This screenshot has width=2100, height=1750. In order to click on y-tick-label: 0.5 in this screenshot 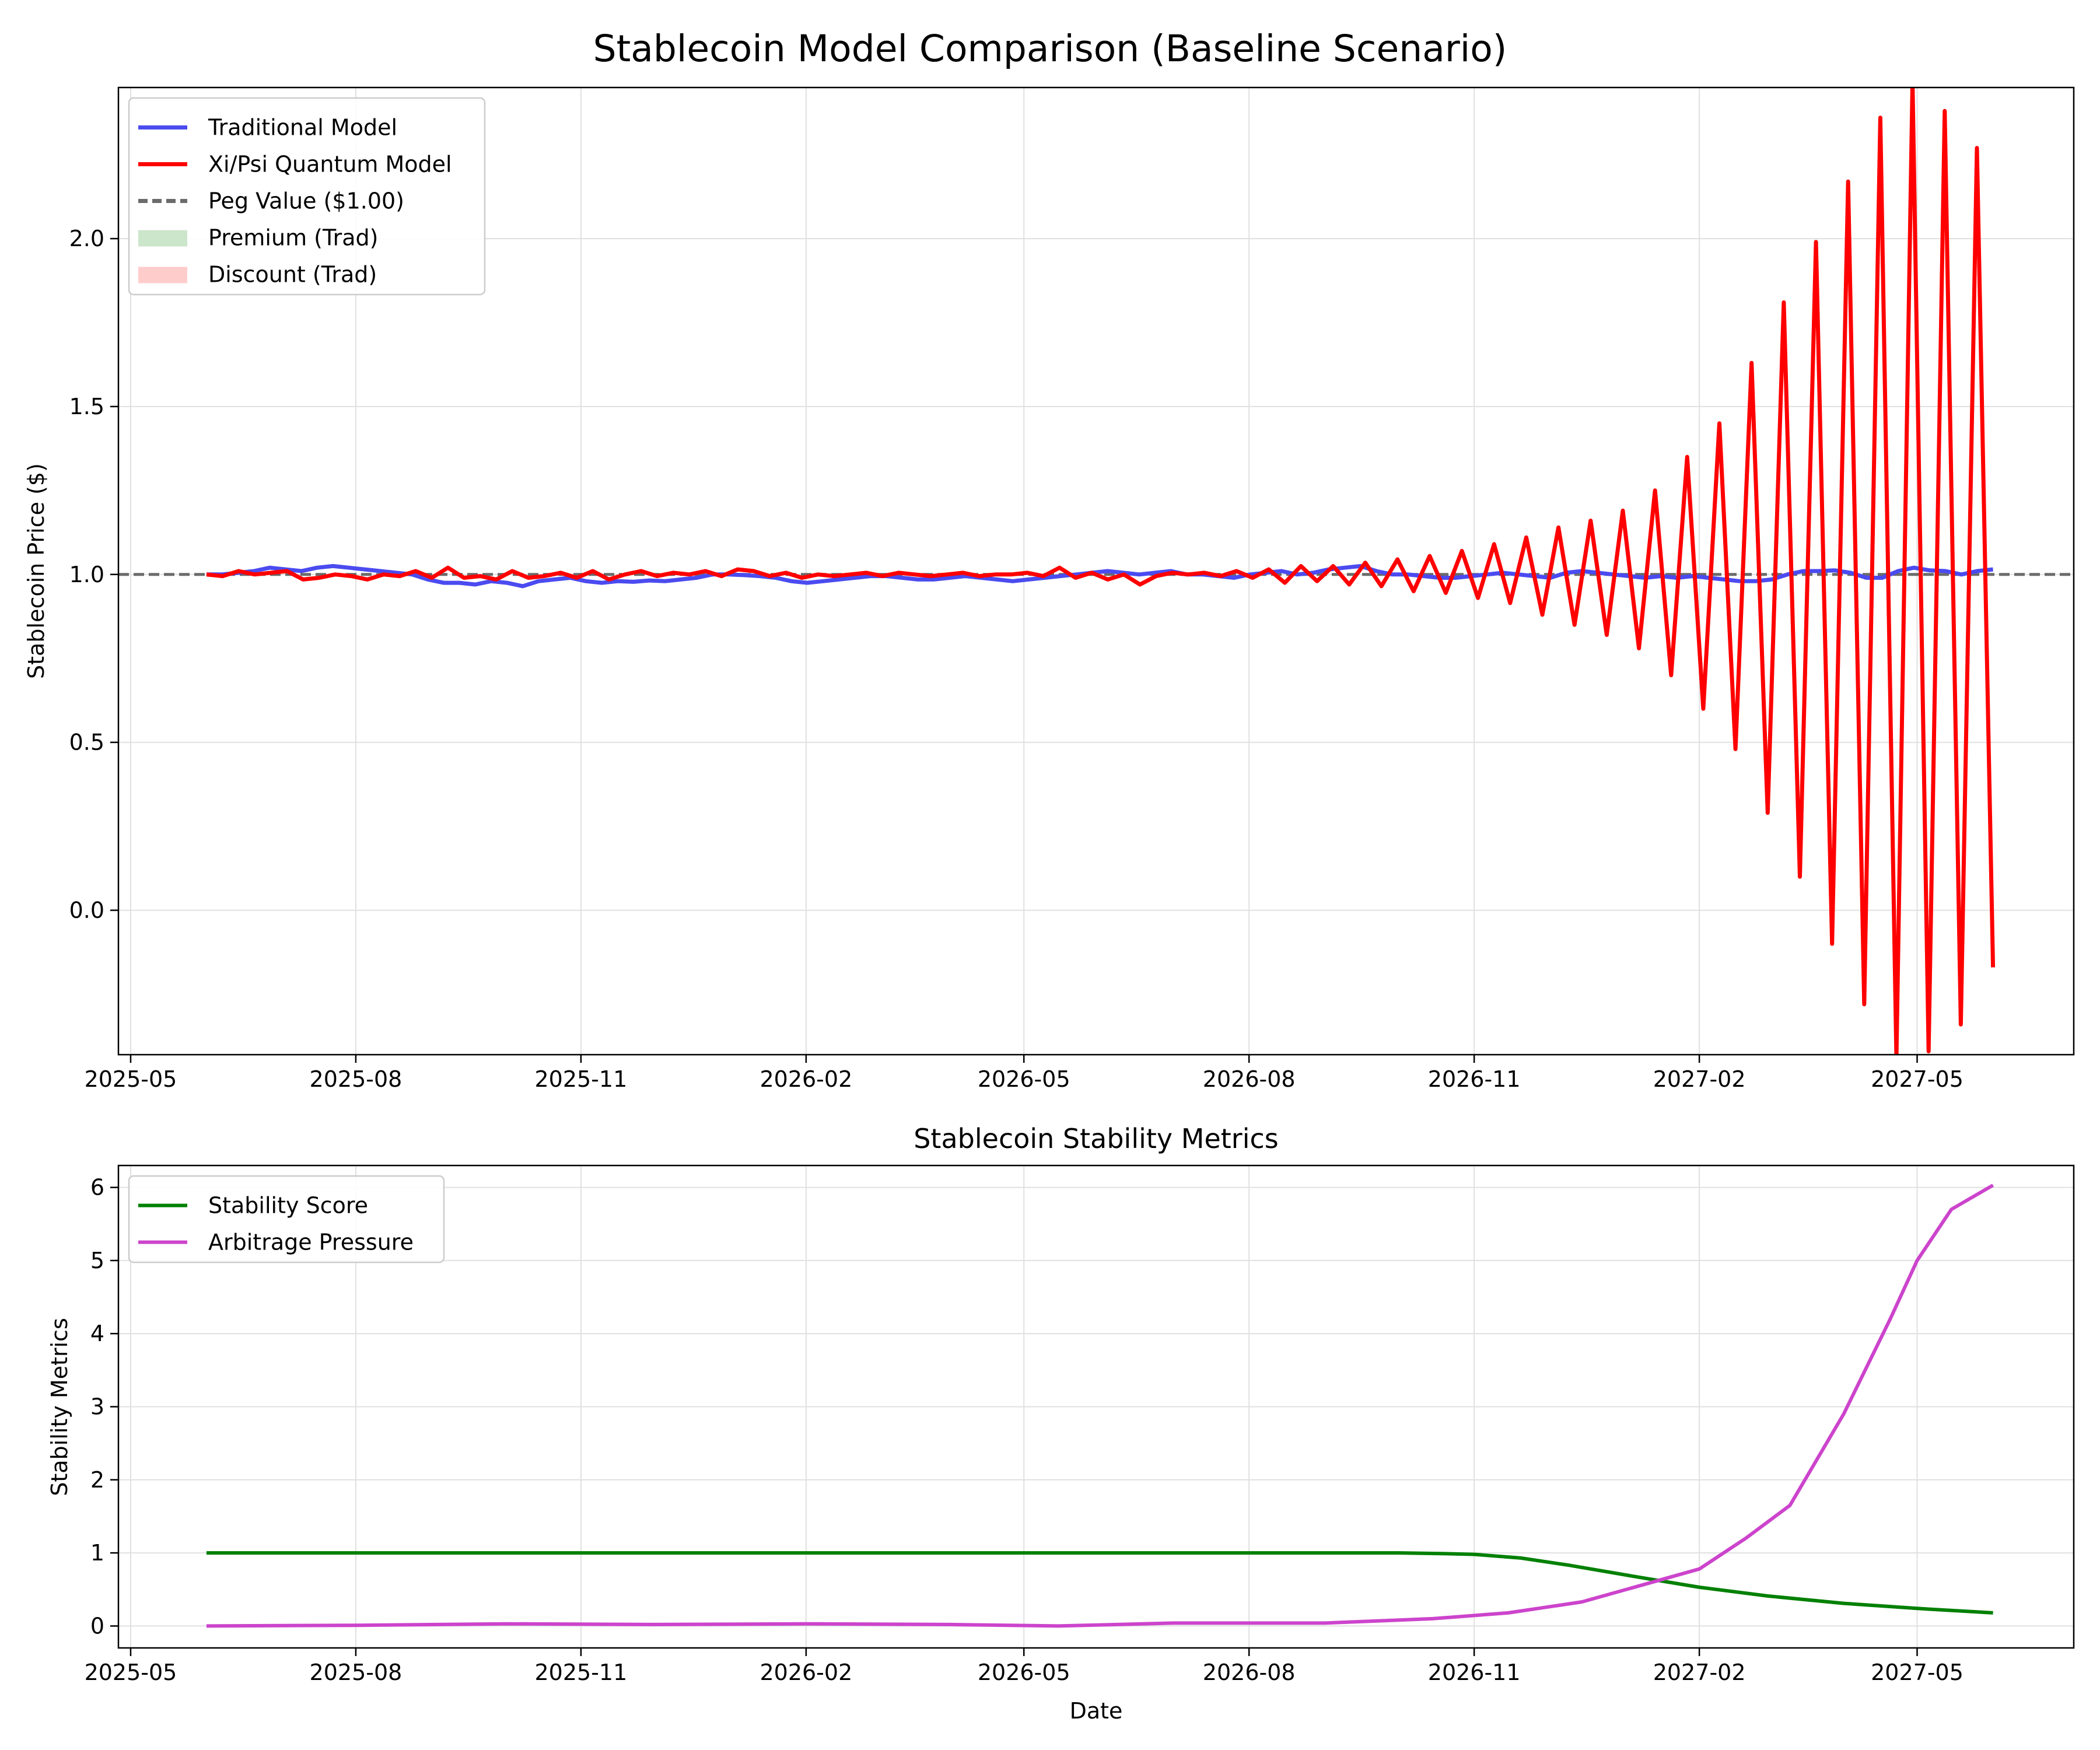, I will do `click(86, 743)`.